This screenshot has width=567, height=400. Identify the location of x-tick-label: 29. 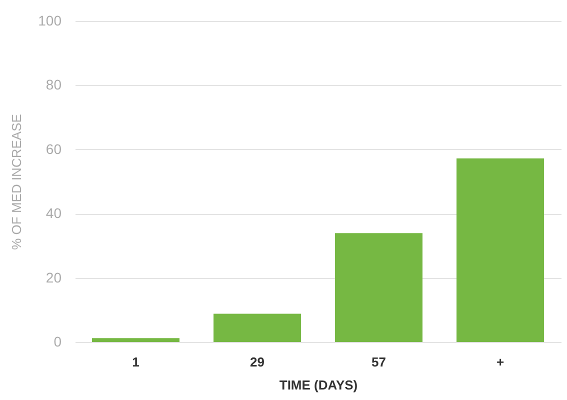
(257, 362).